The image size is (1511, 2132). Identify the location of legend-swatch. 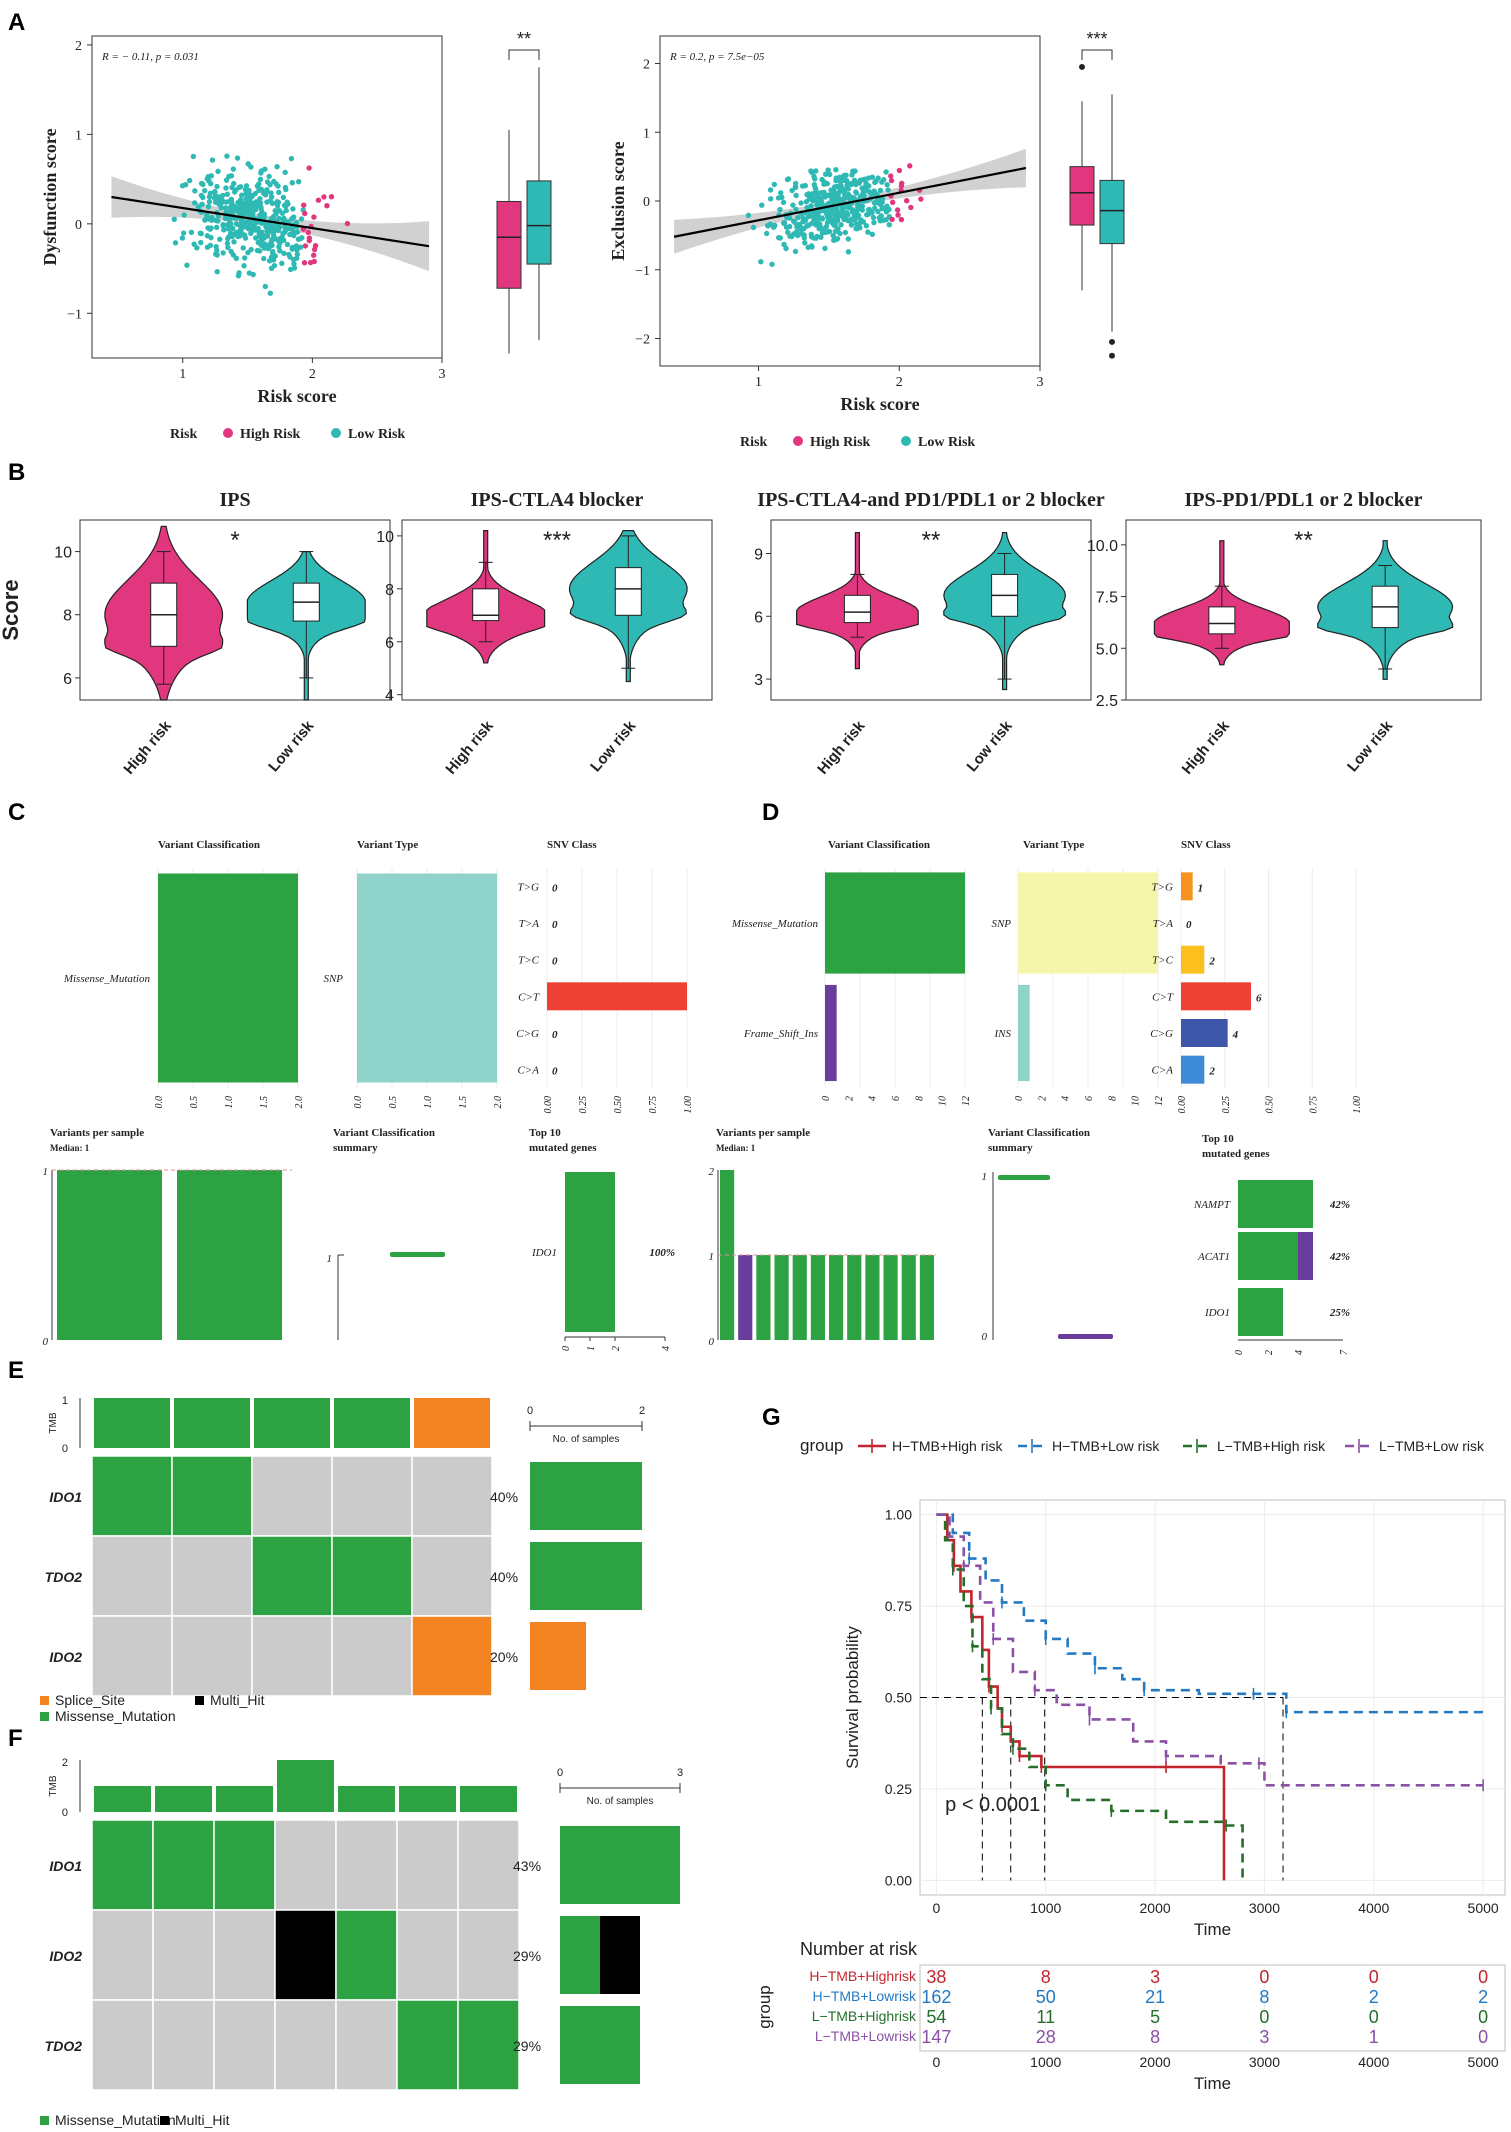
(44, 1700).